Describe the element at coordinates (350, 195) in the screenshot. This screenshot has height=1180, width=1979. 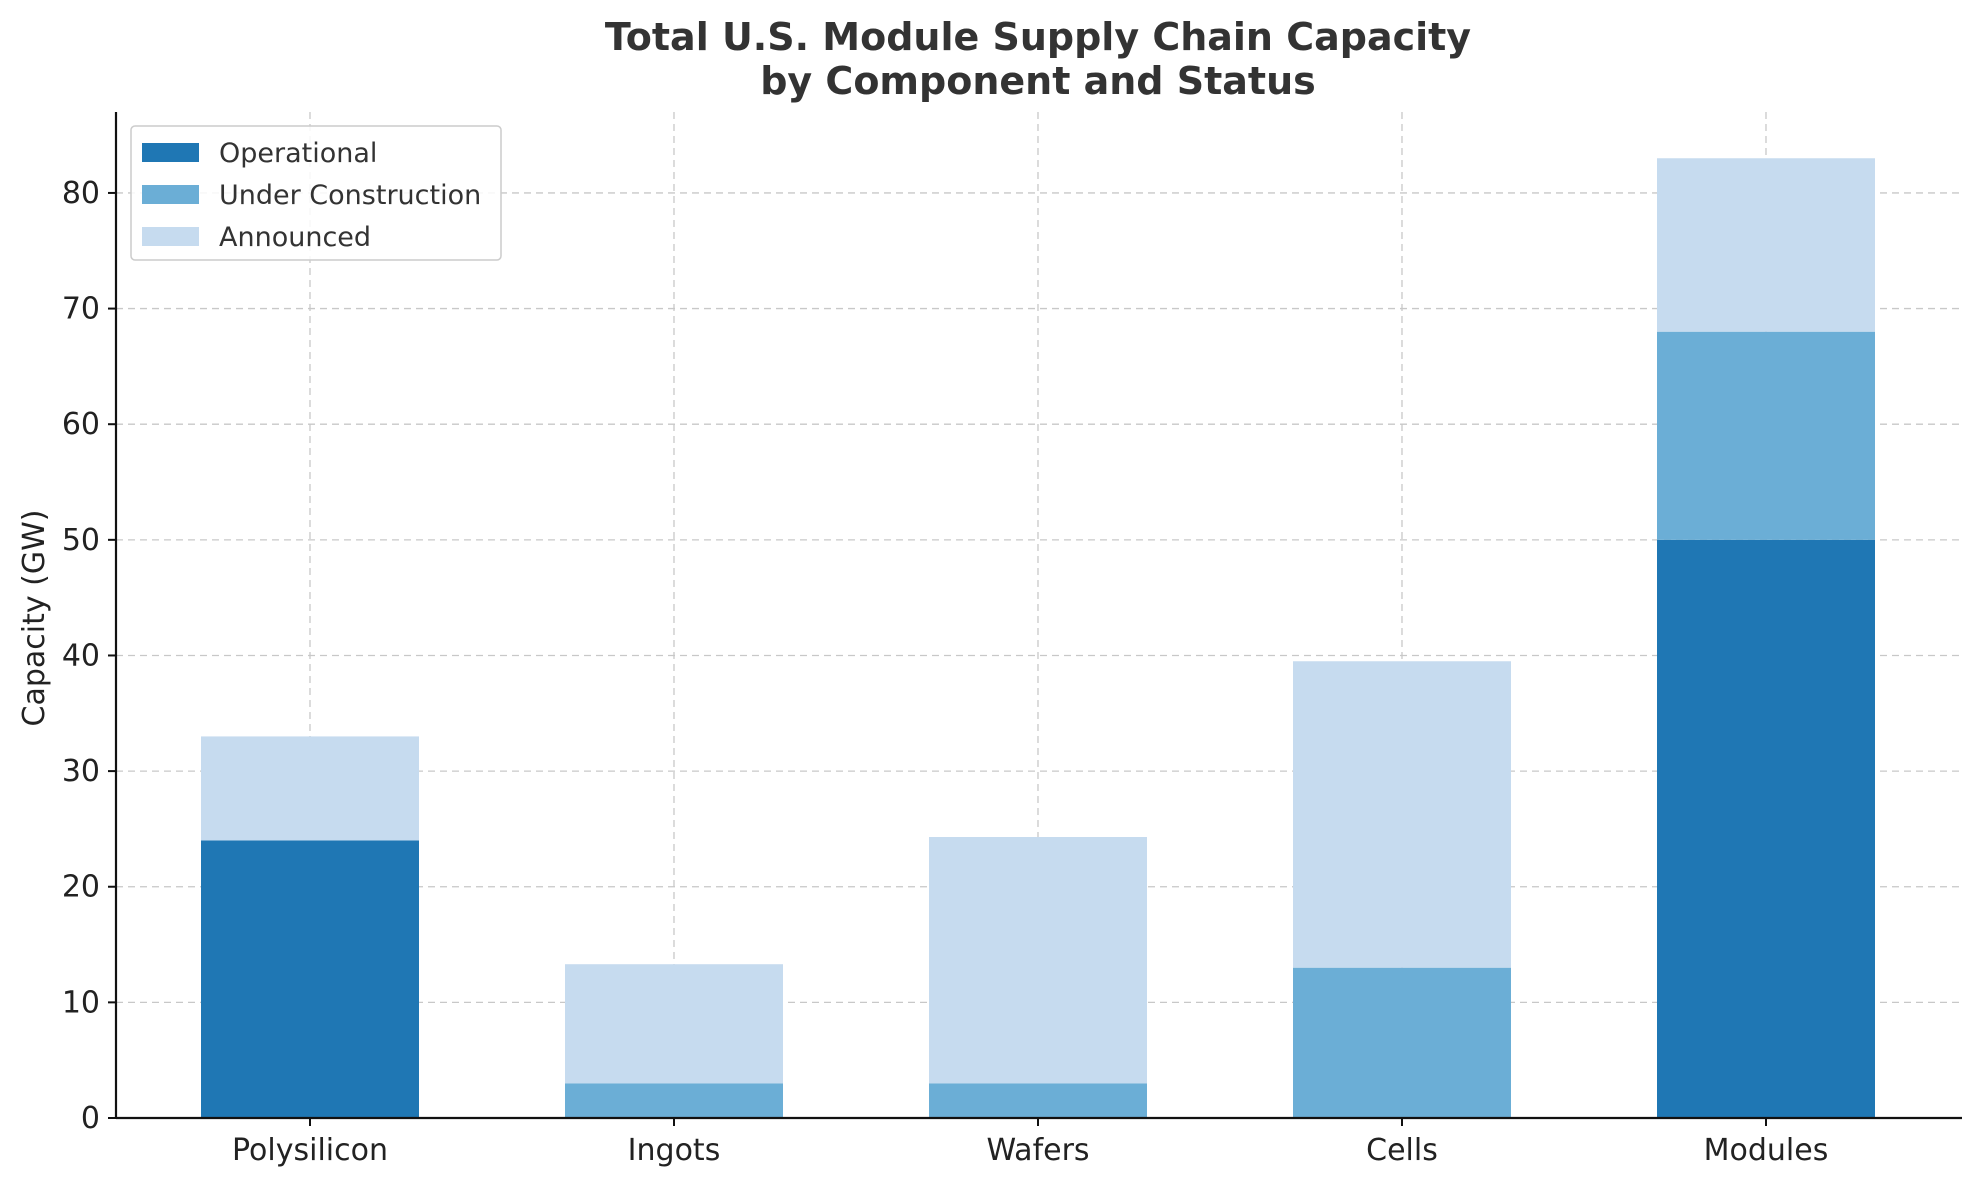
I see `legend-label: Under Construction` at that location.